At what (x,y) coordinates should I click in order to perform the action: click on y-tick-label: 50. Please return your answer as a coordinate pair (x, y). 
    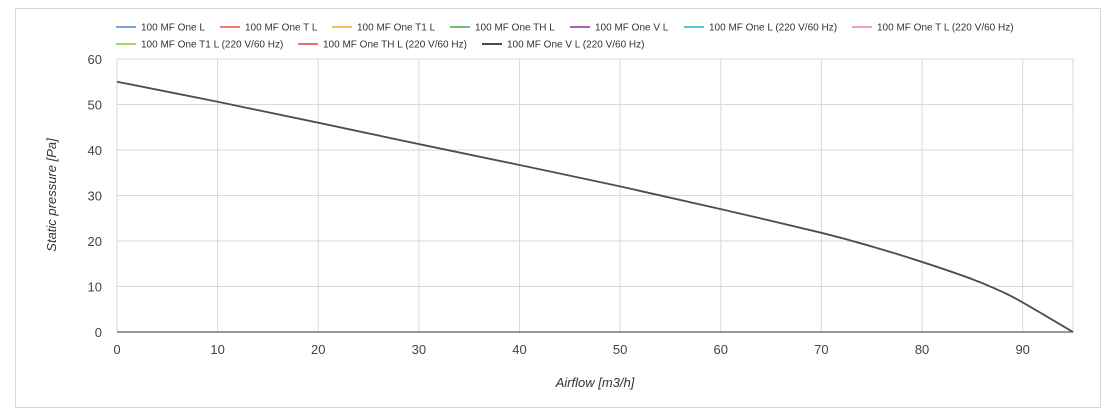
    Looking at the image, I should click on (95, 105).